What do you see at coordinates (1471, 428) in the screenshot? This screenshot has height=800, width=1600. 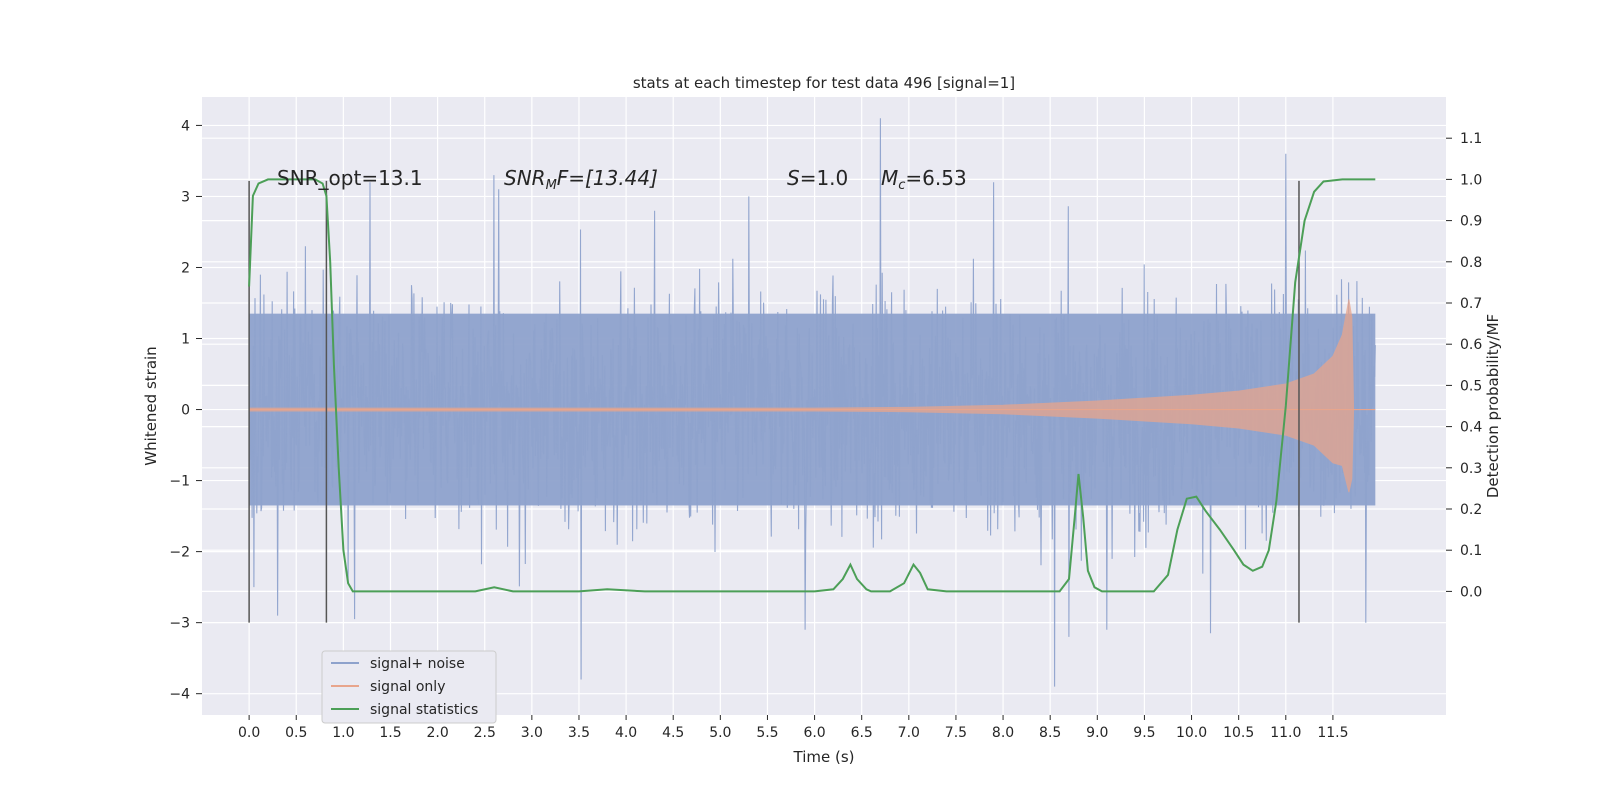 I see `y2-tick-label-4: 0.4` at bounding box center [1471, 428].